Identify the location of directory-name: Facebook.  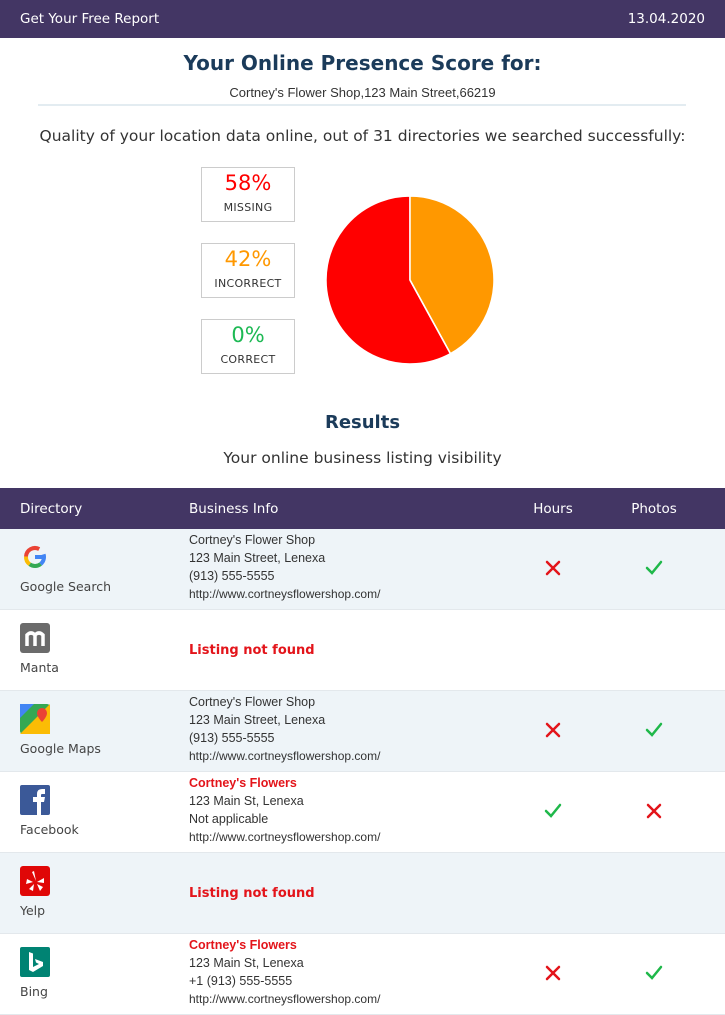
(49, 829).